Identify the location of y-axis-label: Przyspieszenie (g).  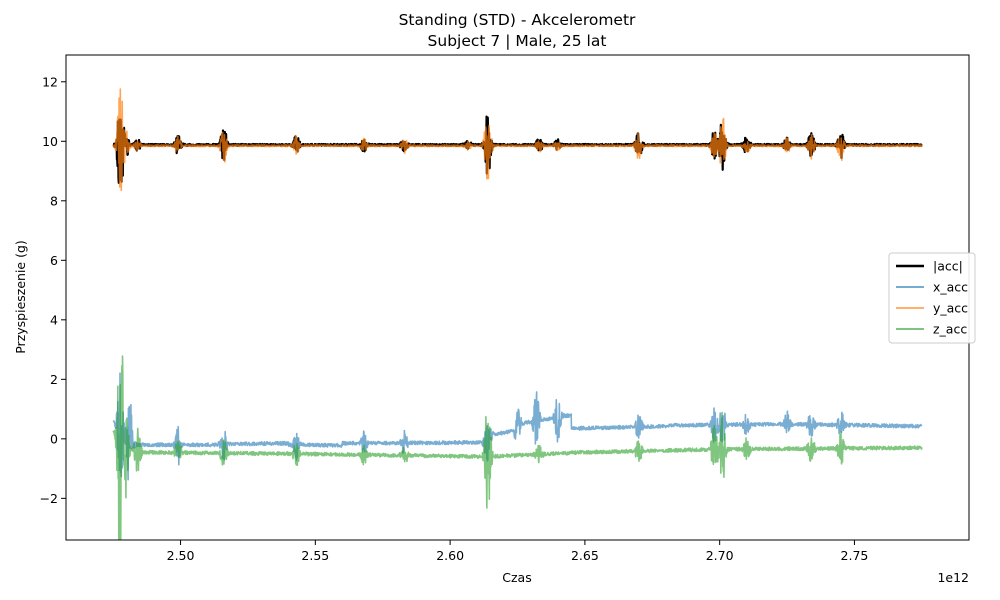
(20, 297).